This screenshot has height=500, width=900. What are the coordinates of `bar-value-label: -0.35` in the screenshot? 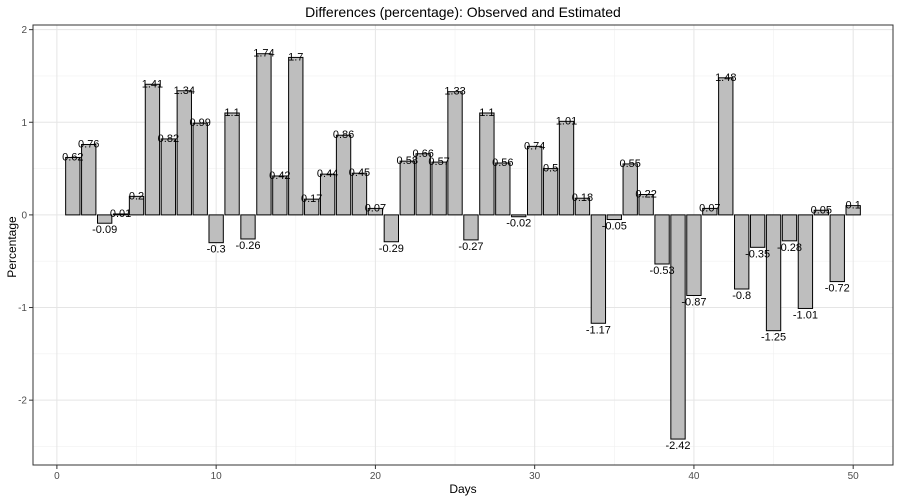 It's located at (757, 254).